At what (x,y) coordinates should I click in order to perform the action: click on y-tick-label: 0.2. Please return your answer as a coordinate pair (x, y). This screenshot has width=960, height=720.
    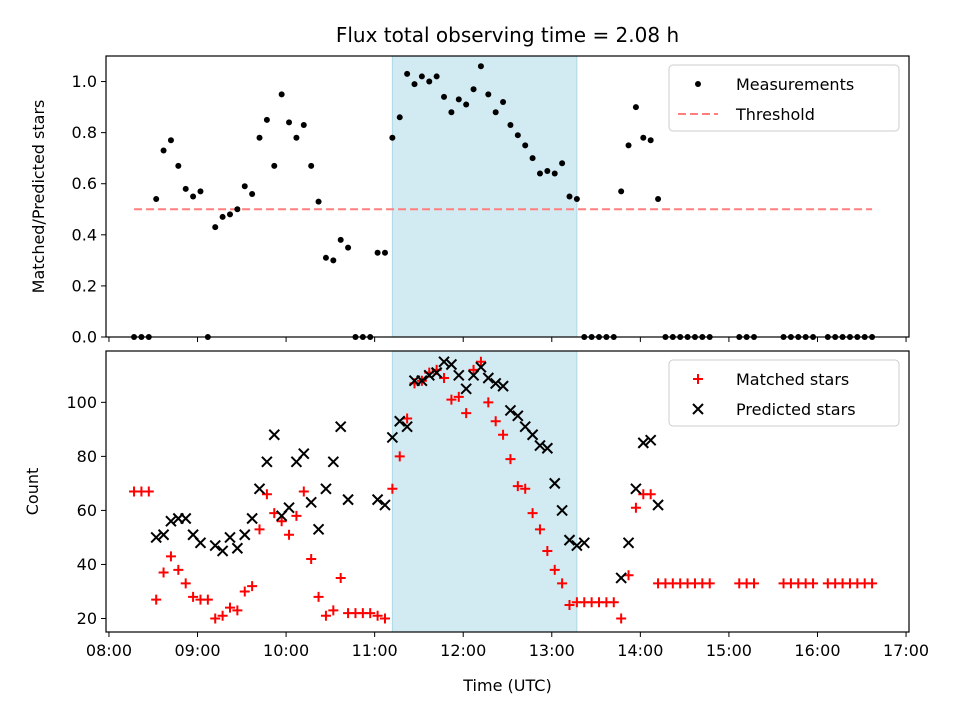
    Looking at the image, I should click on (84, 285).